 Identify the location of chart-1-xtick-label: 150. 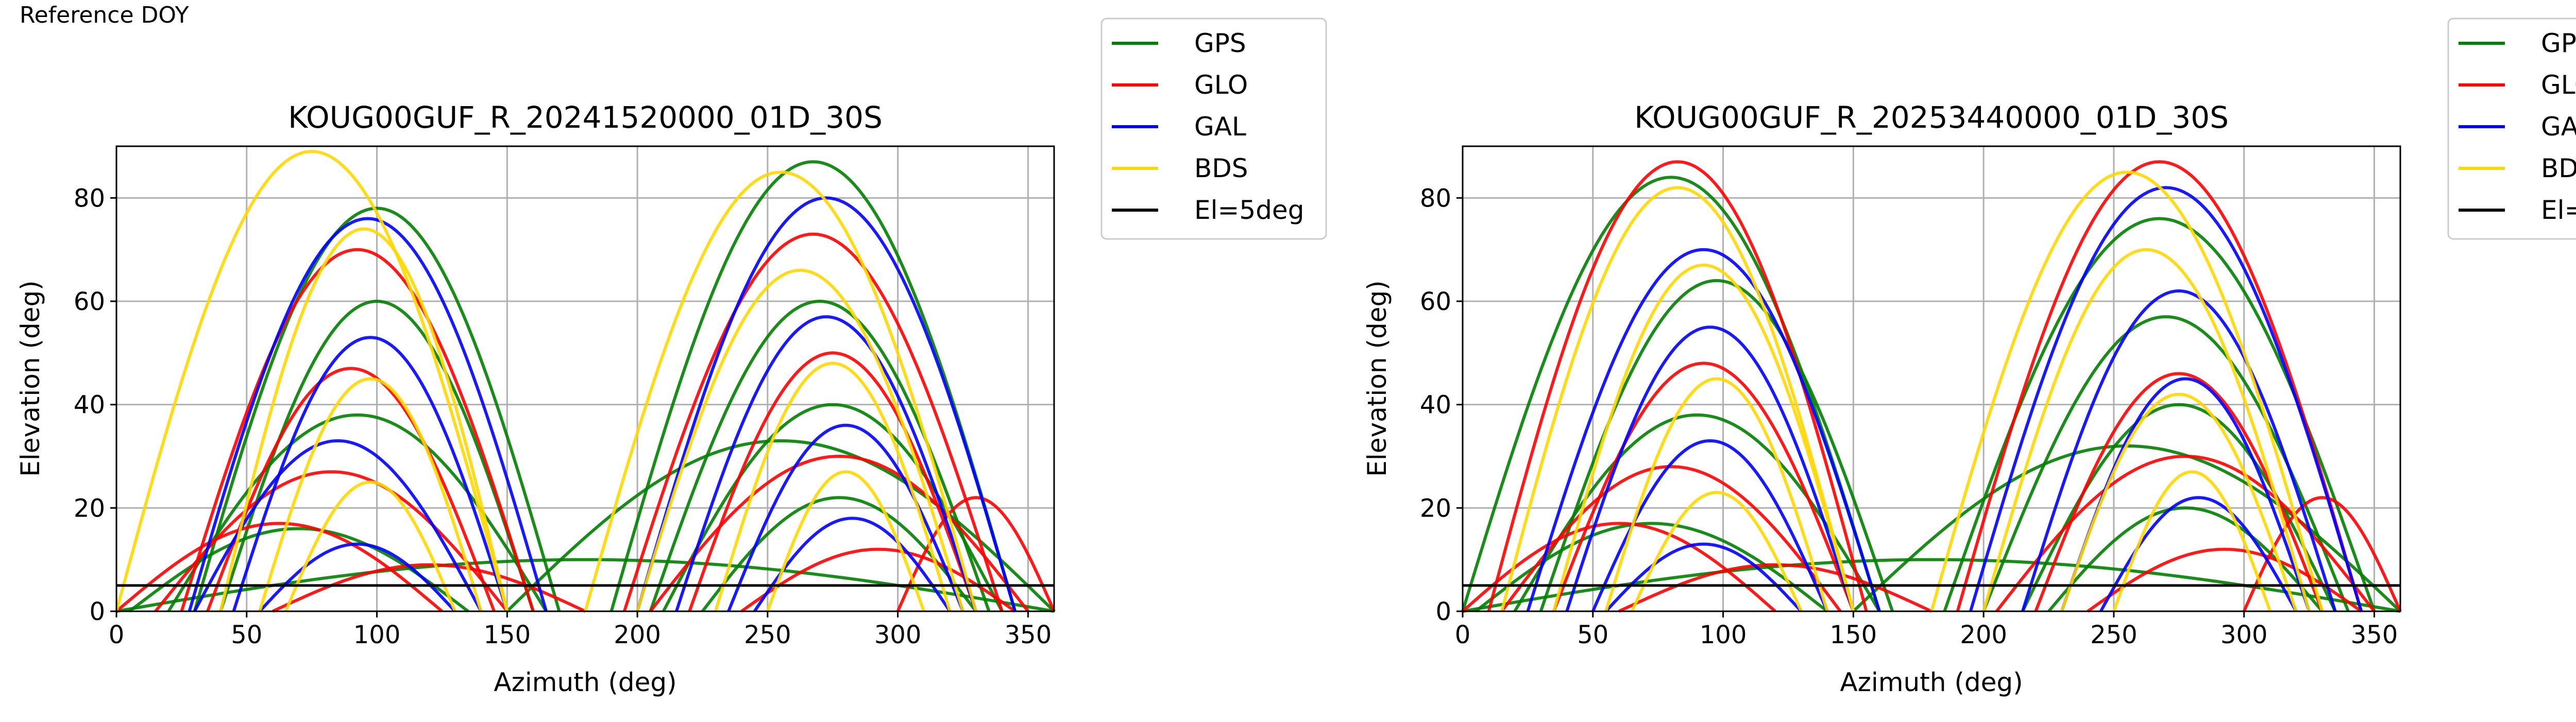
(507, 635).